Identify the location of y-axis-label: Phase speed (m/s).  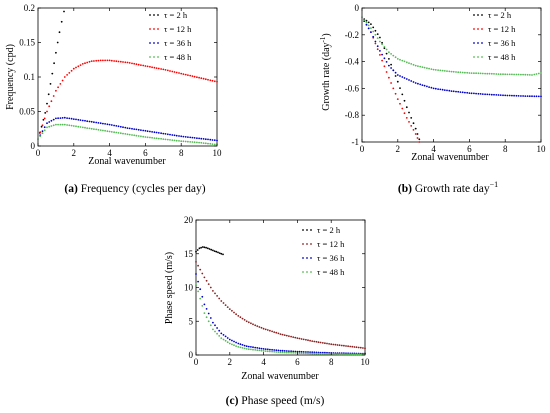
(169, 288).